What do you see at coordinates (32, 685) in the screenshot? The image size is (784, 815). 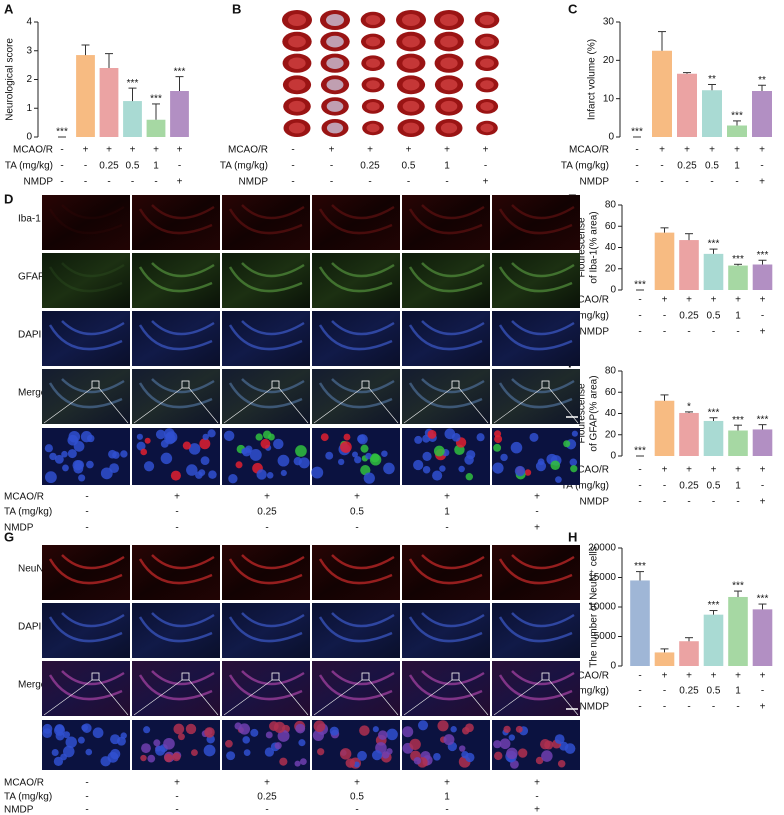 I see `row-label: Merge` at bounding box center [32, 685].